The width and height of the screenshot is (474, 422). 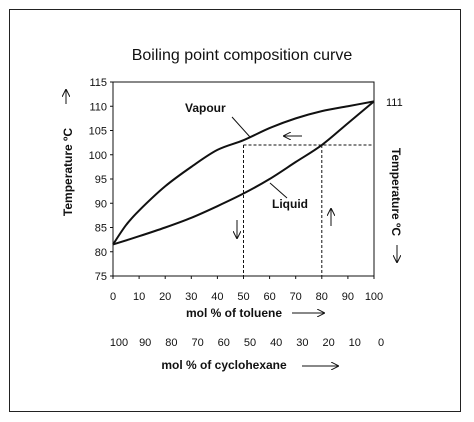 I want to click on x2-axis-label: mol % of cyclohexane, so click(x=224, y=365).